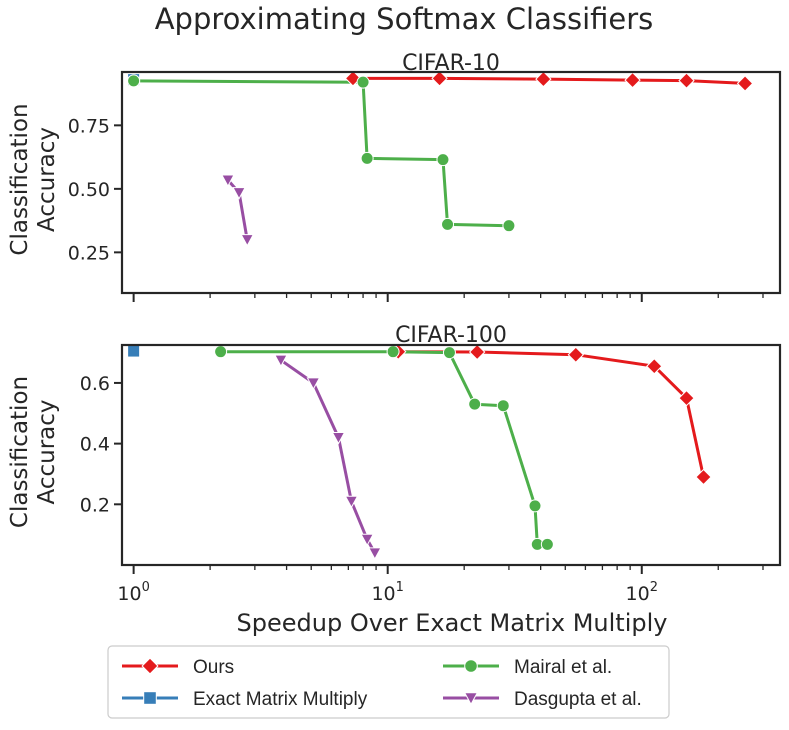  What do you see at coordinates (89, 190) in the screenshot?
I see `cifar10-ytick-label: 0.50` at bounding box center [89, 190].